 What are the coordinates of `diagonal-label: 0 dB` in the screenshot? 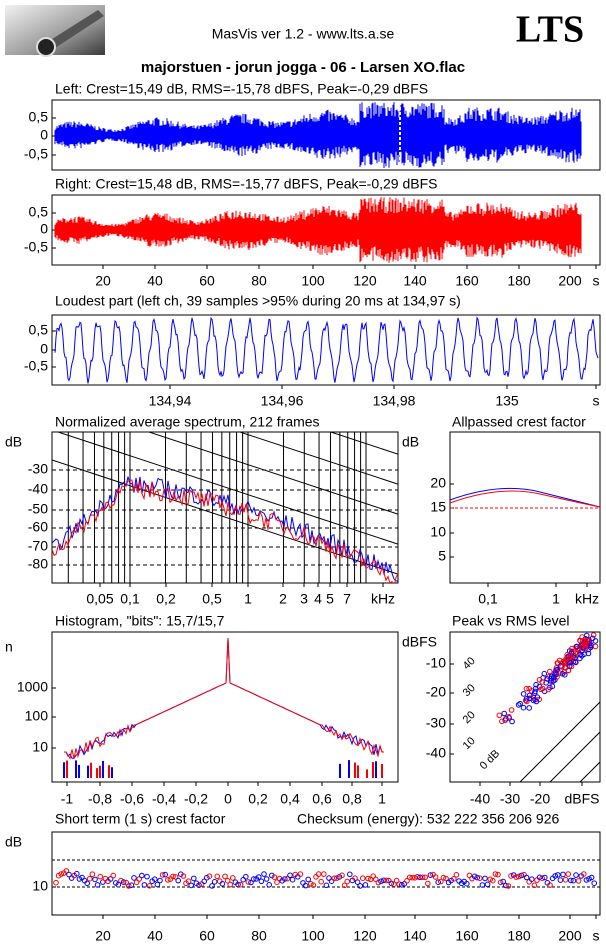 It's located at (490, 760).